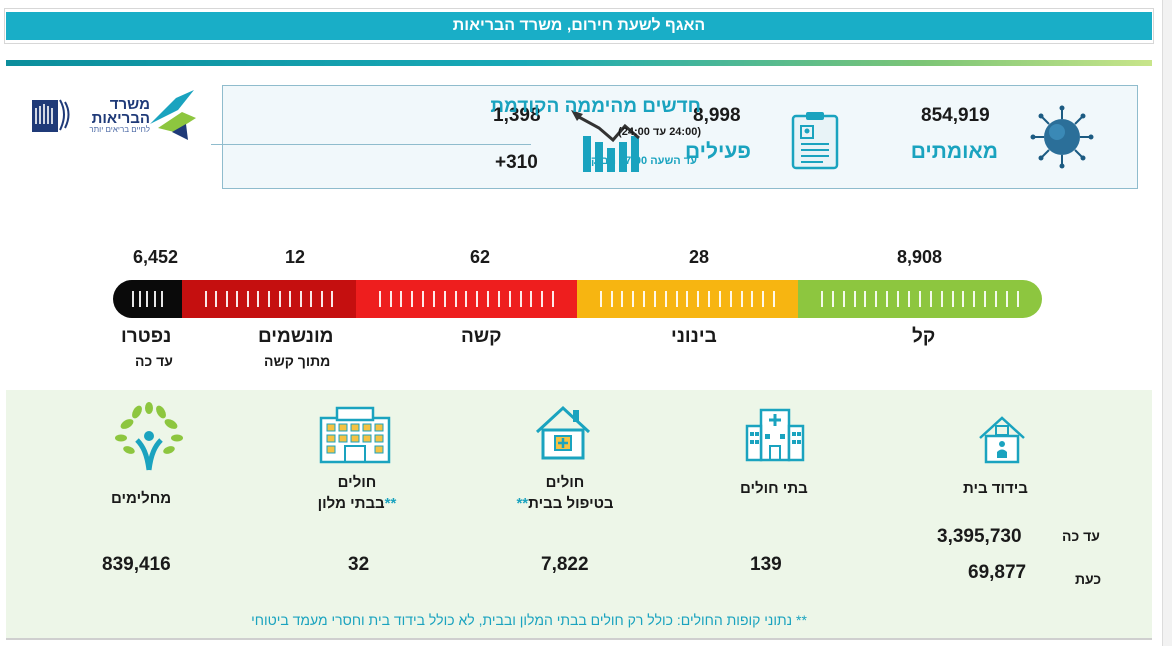 The width and height of the screenshot is (1172, 646). Describe the element at coordinates (1167, 323) in the screenshot. I see `window-edge` at that location.